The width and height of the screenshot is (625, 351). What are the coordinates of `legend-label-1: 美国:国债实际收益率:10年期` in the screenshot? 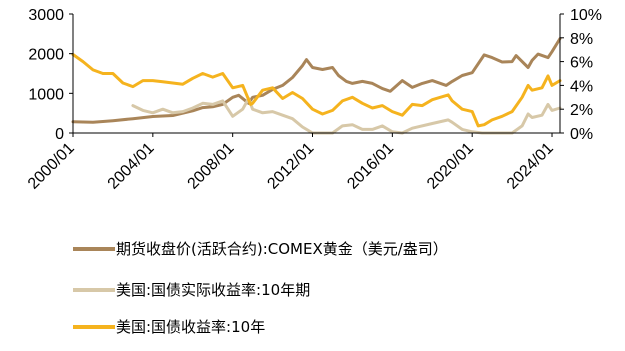 It's located at (213, 290).